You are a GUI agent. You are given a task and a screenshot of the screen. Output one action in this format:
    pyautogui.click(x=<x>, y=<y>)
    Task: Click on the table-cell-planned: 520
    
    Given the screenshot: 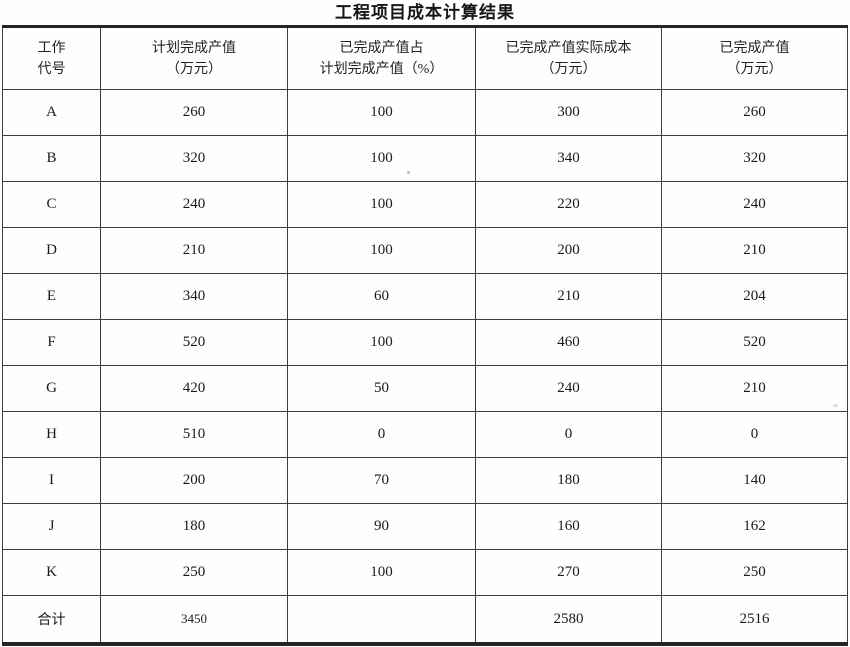 What is the action you would take?
    pyautogui.click(x=194, y=342)
    